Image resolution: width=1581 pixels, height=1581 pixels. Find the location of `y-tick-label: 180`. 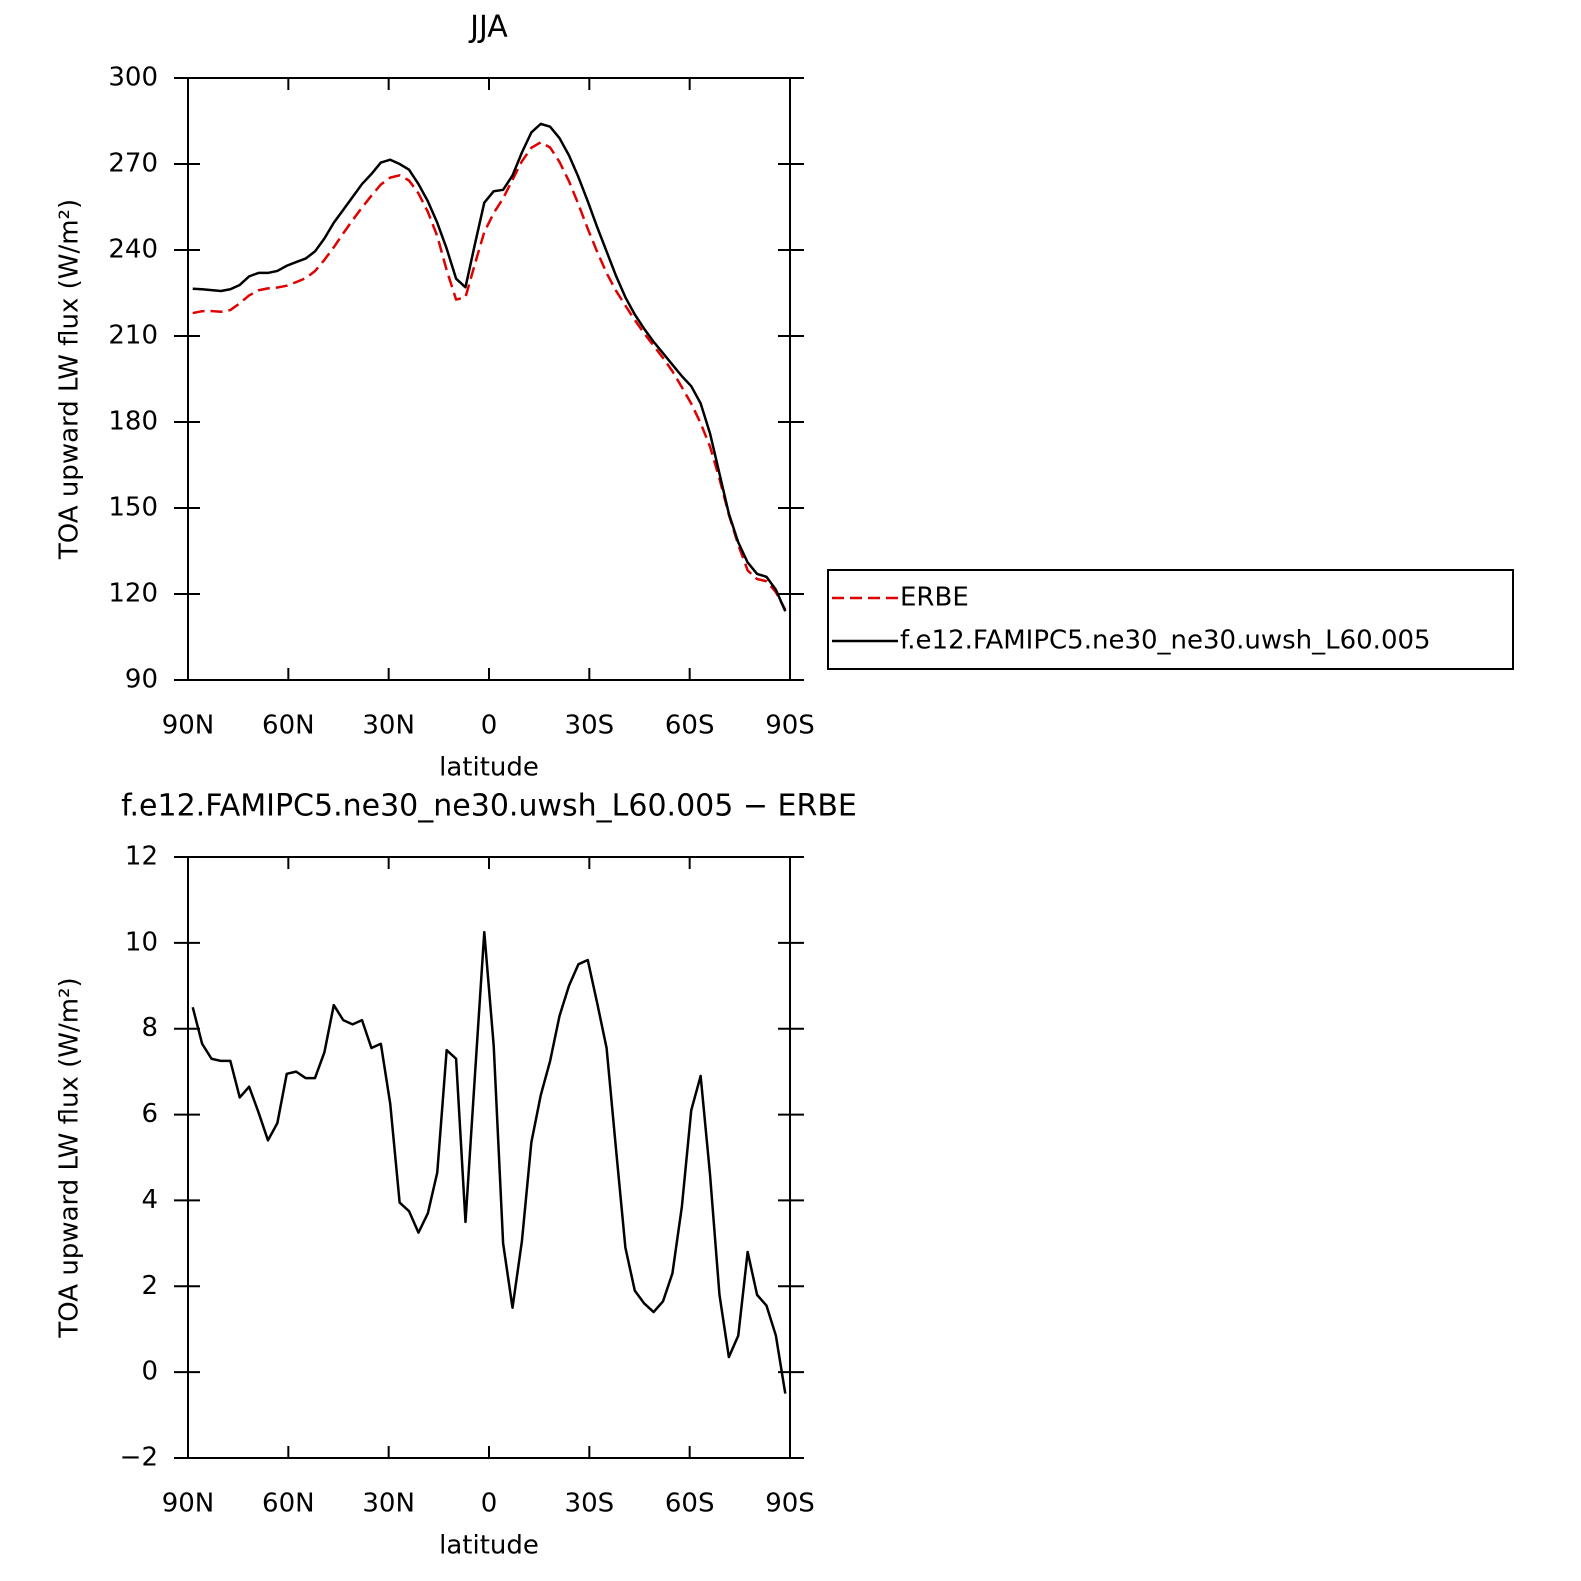

y-tick-label: 180 is located at coordinates (133, 422).